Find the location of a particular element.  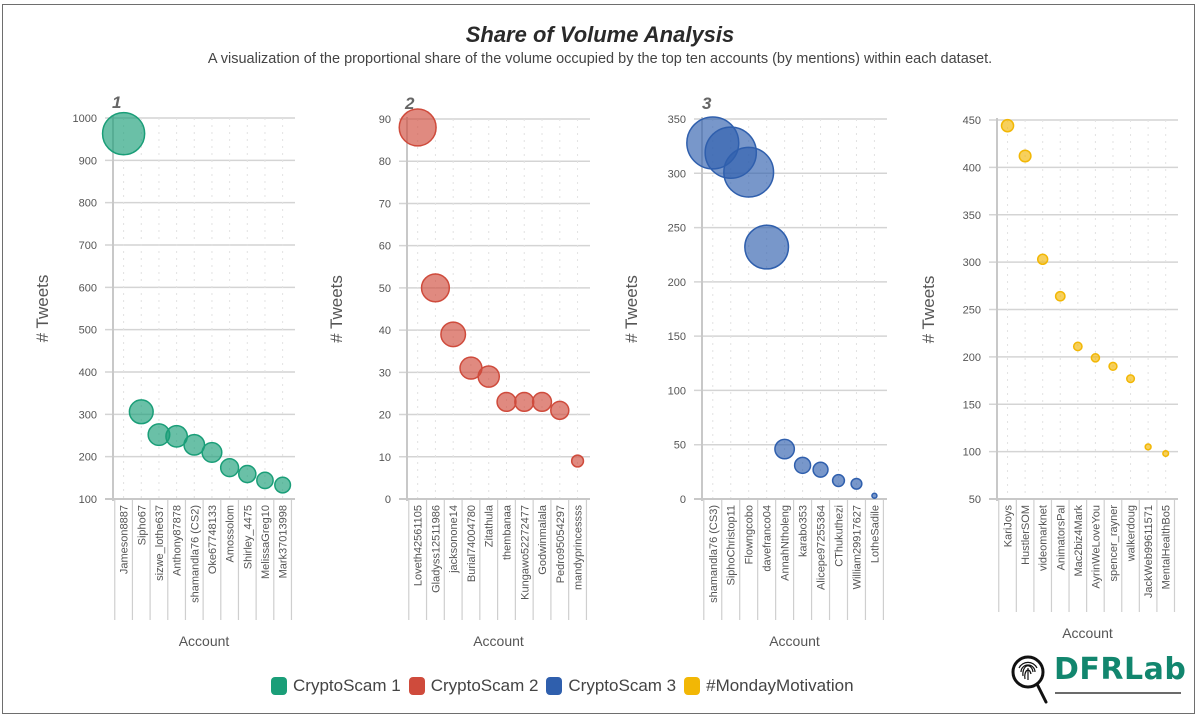

y-tick-label: 500 is located at coordinates (88, 331).